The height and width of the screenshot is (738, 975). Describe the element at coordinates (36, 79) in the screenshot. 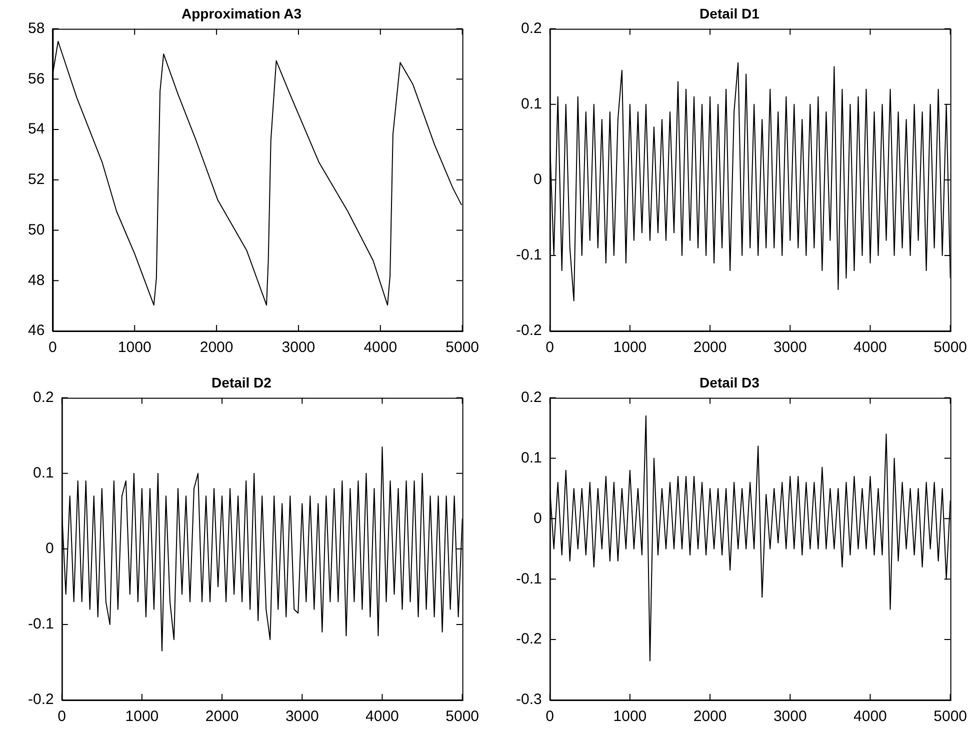

I see `y-tick-label: 56` at that location.